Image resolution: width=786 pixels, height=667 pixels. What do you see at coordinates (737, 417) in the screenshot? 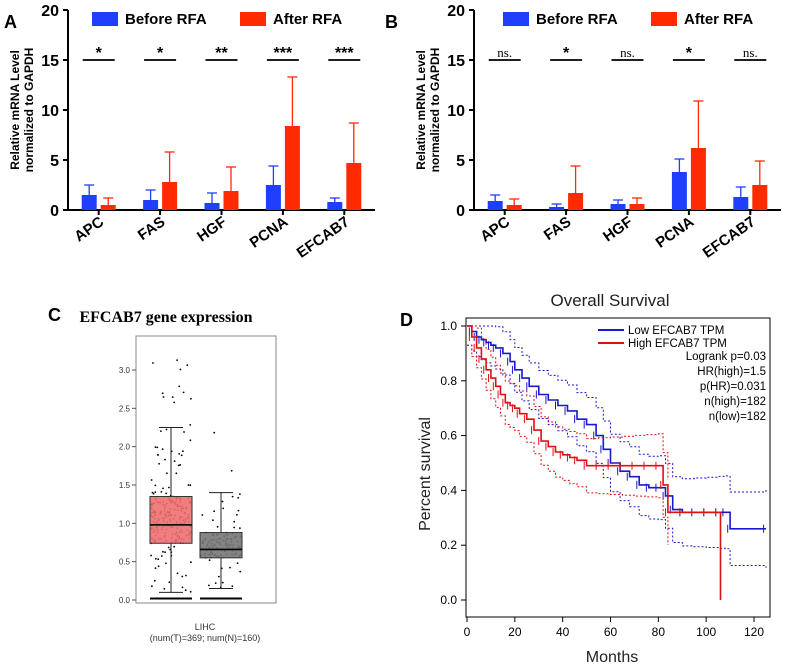
I see `panel-d-stat: n(low)=182` at bounding box center [737, 417].